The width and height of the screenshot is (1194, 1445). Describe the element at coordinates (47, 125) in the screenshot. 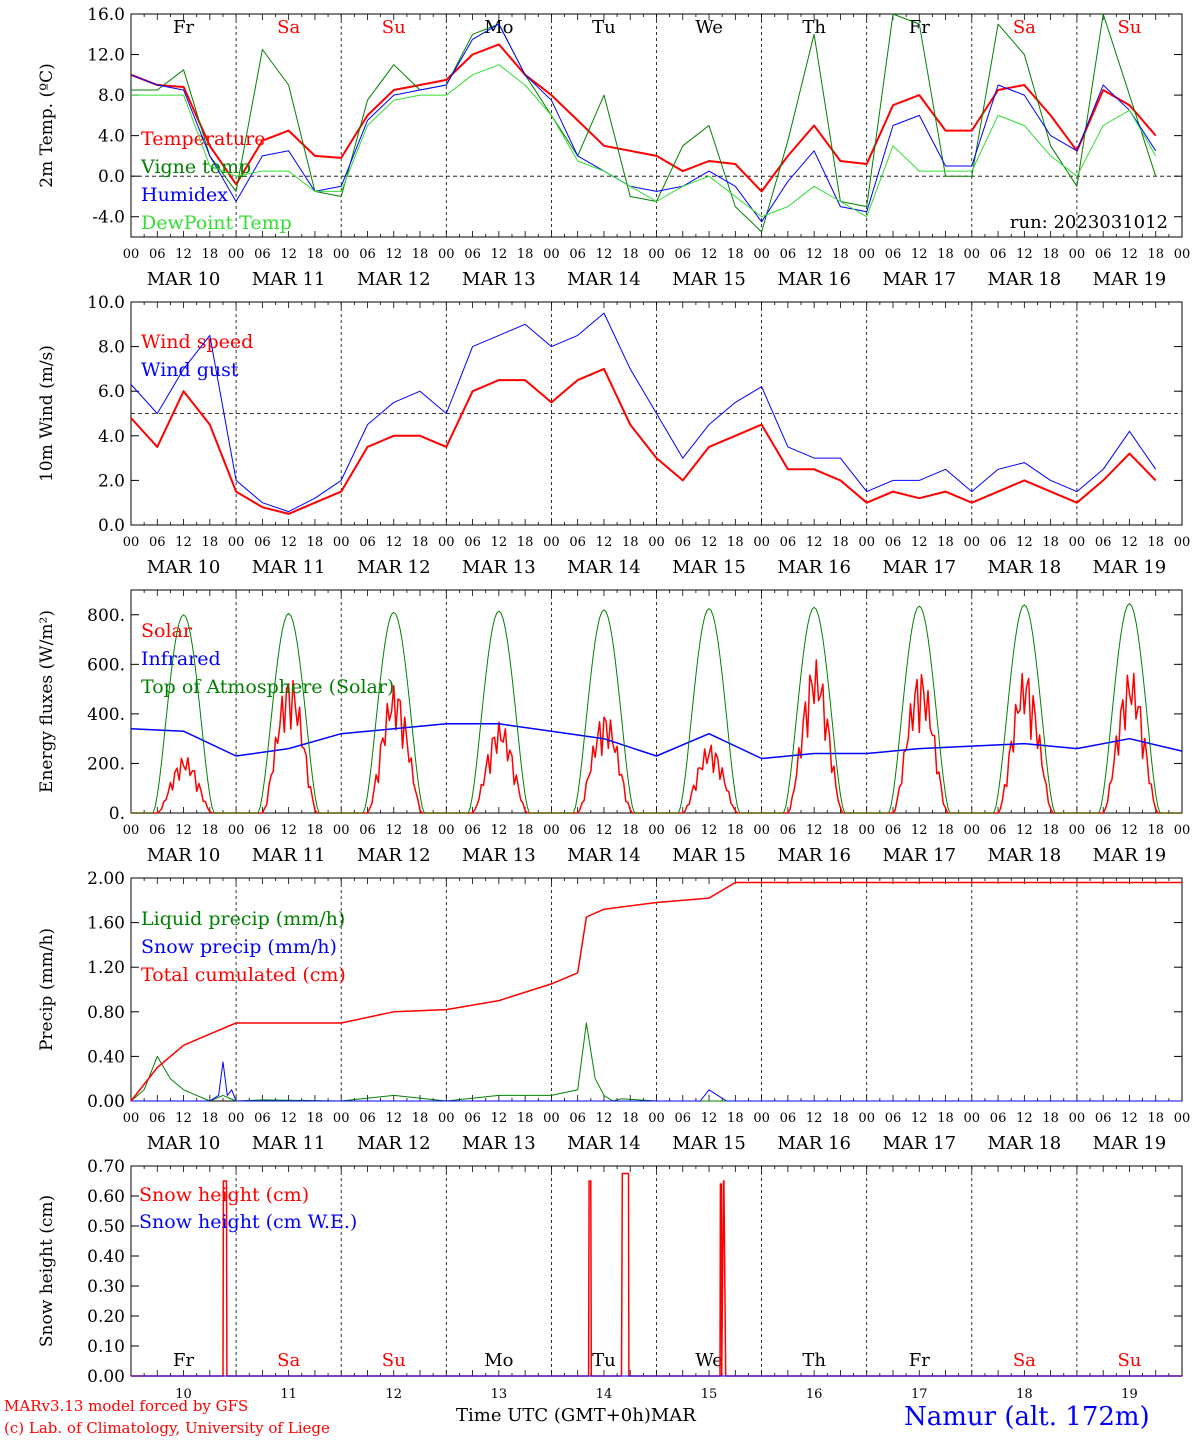

I see `y-axis-label: 2m Temp. (ºC)` at that location.